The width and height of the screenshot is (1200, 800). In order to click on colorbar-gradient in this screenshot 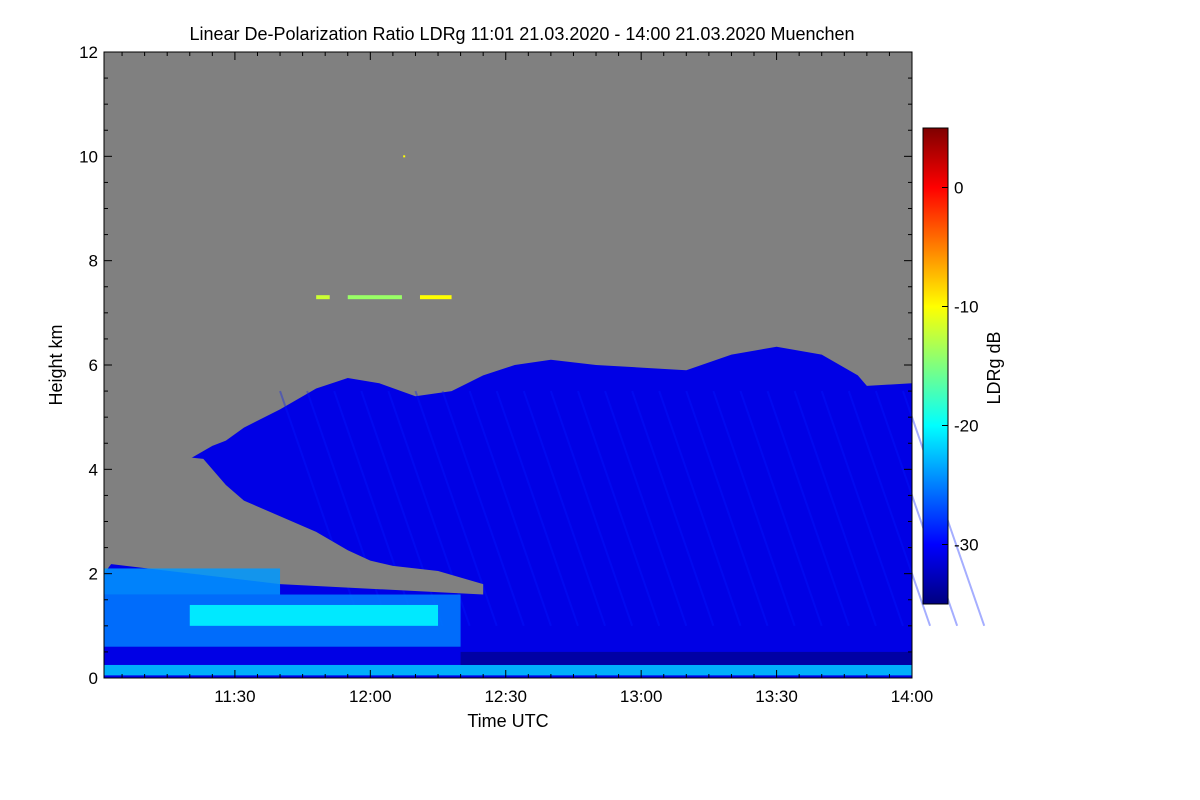, I will do `click(935, 366)`.